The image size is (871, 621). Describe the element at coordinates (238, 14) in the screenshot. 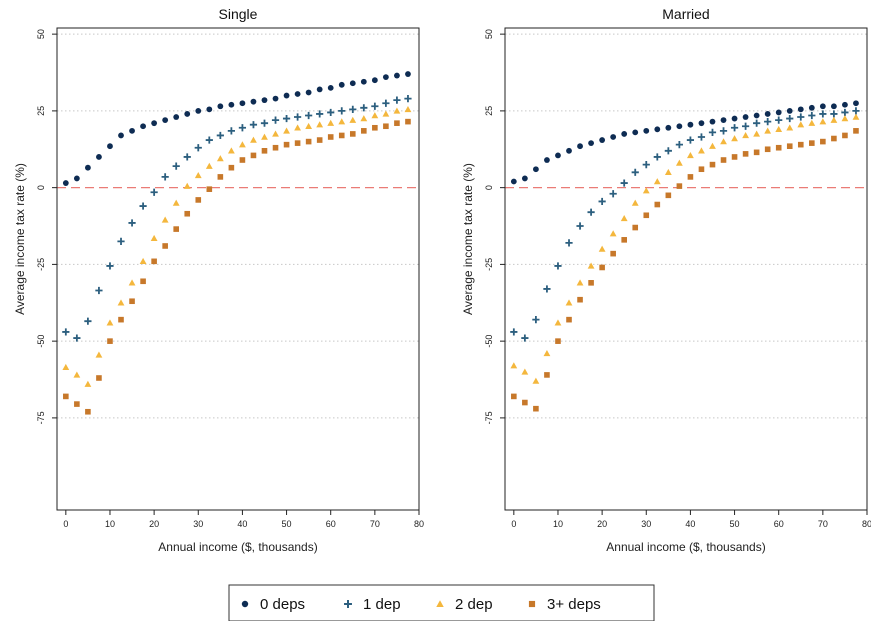

I see `panel-title: Single` at that location.